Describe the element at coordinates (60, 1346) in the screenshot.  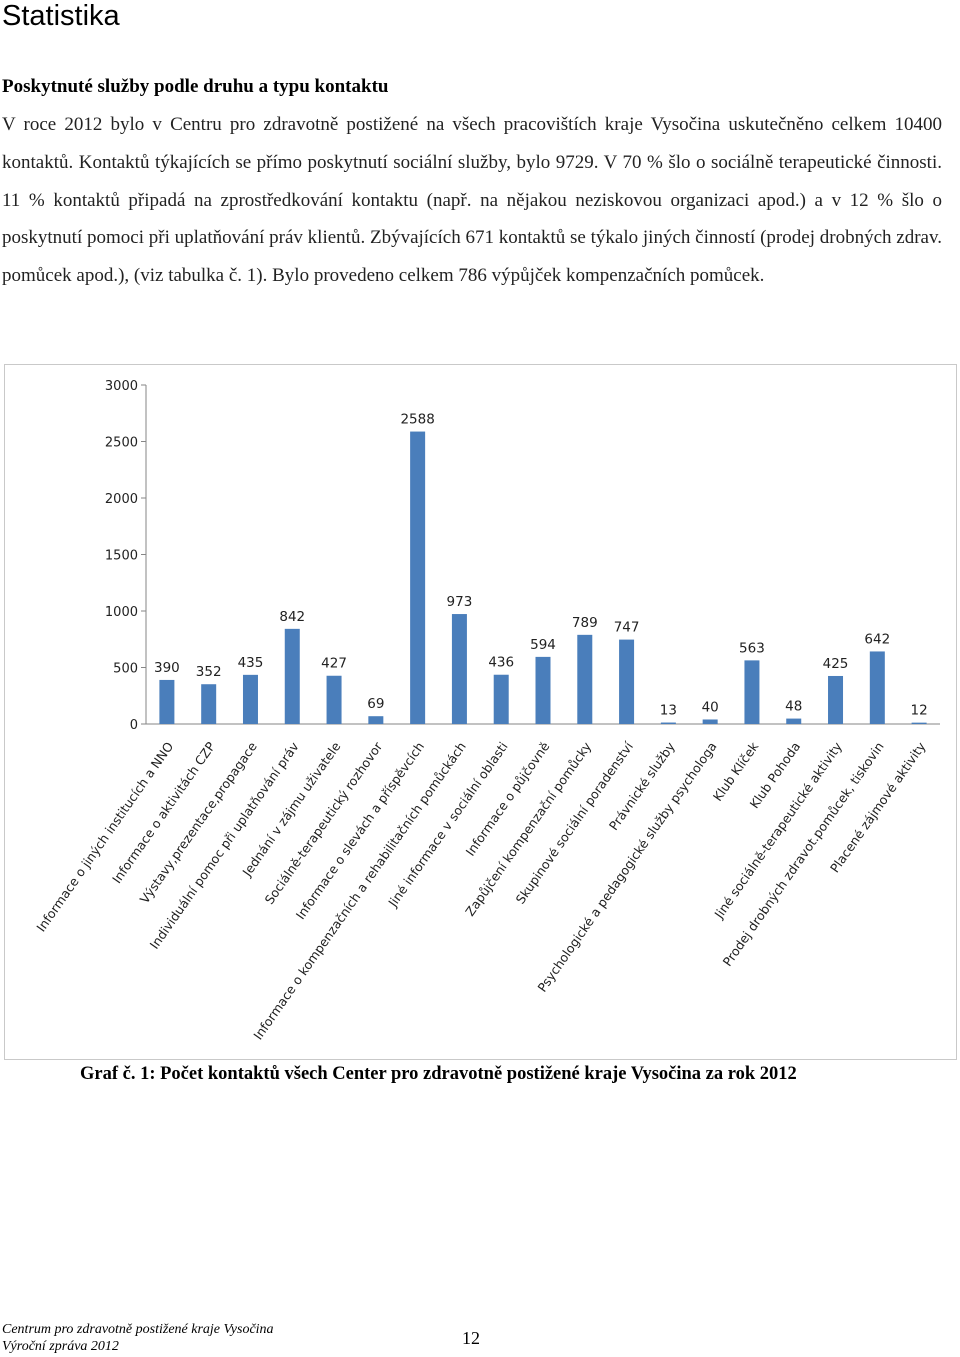
I see `footer-report-title: Výroční zpráva 2012` at that location.